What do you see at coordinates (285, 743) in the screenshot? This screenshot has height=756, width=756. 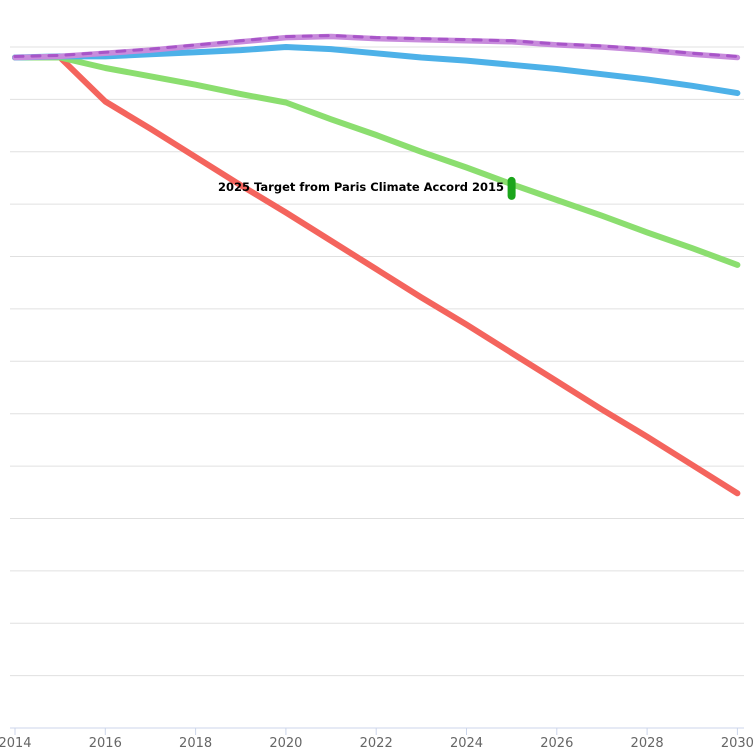 I see `x-tick-label: 2020` at bounding box center [285, 743].